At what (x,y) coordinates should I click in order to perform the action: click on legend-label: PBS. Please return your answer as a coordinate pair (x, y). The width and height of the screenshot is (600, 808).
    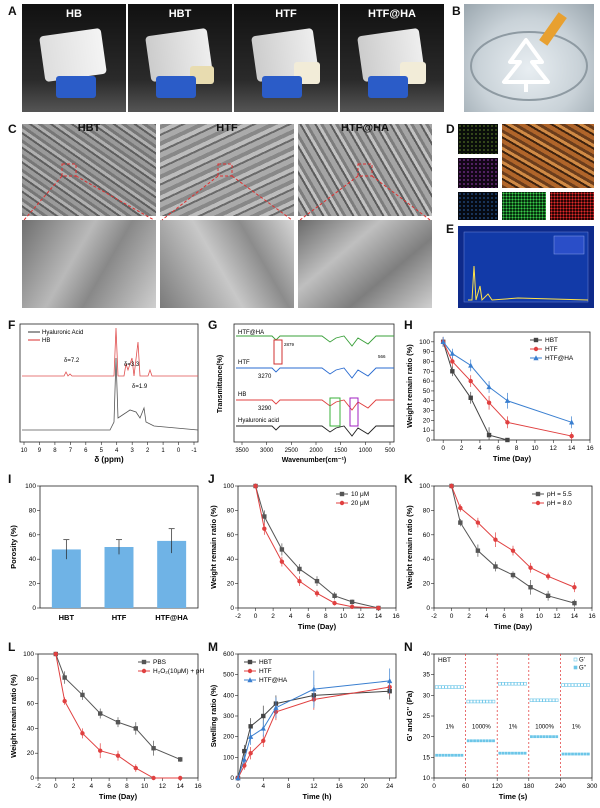
    Looking at the image, I should click on (160, 662).